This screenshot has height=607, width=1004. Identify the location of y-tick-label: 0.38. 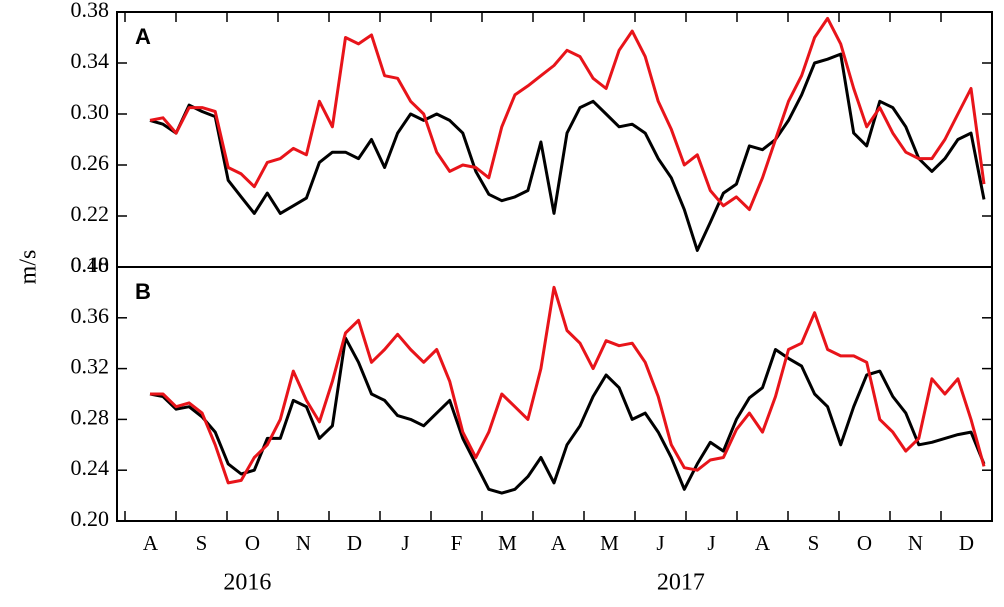
(90, 11).